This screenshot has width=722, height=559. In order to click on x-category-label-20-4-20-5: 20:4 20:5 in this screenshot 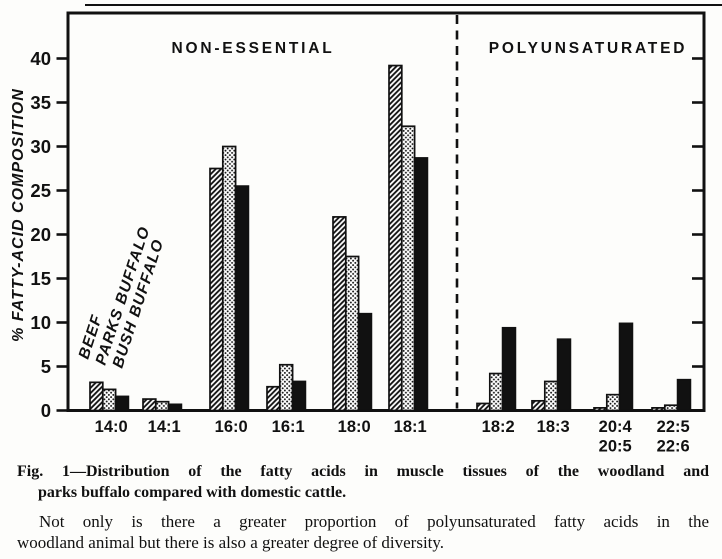, I will do `click(616, 437)`.